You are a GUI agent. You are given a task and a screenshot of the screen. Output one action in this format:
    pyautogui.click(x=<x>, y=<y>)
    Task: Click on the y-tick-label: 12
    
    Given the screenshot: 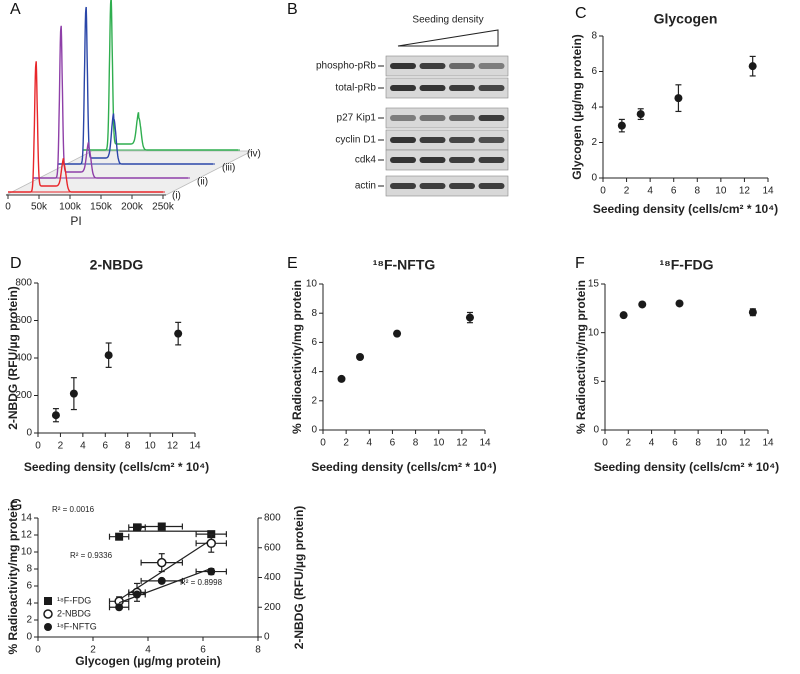 What is the action you would take?
    pyautogui.click(x=27, y=535)
    